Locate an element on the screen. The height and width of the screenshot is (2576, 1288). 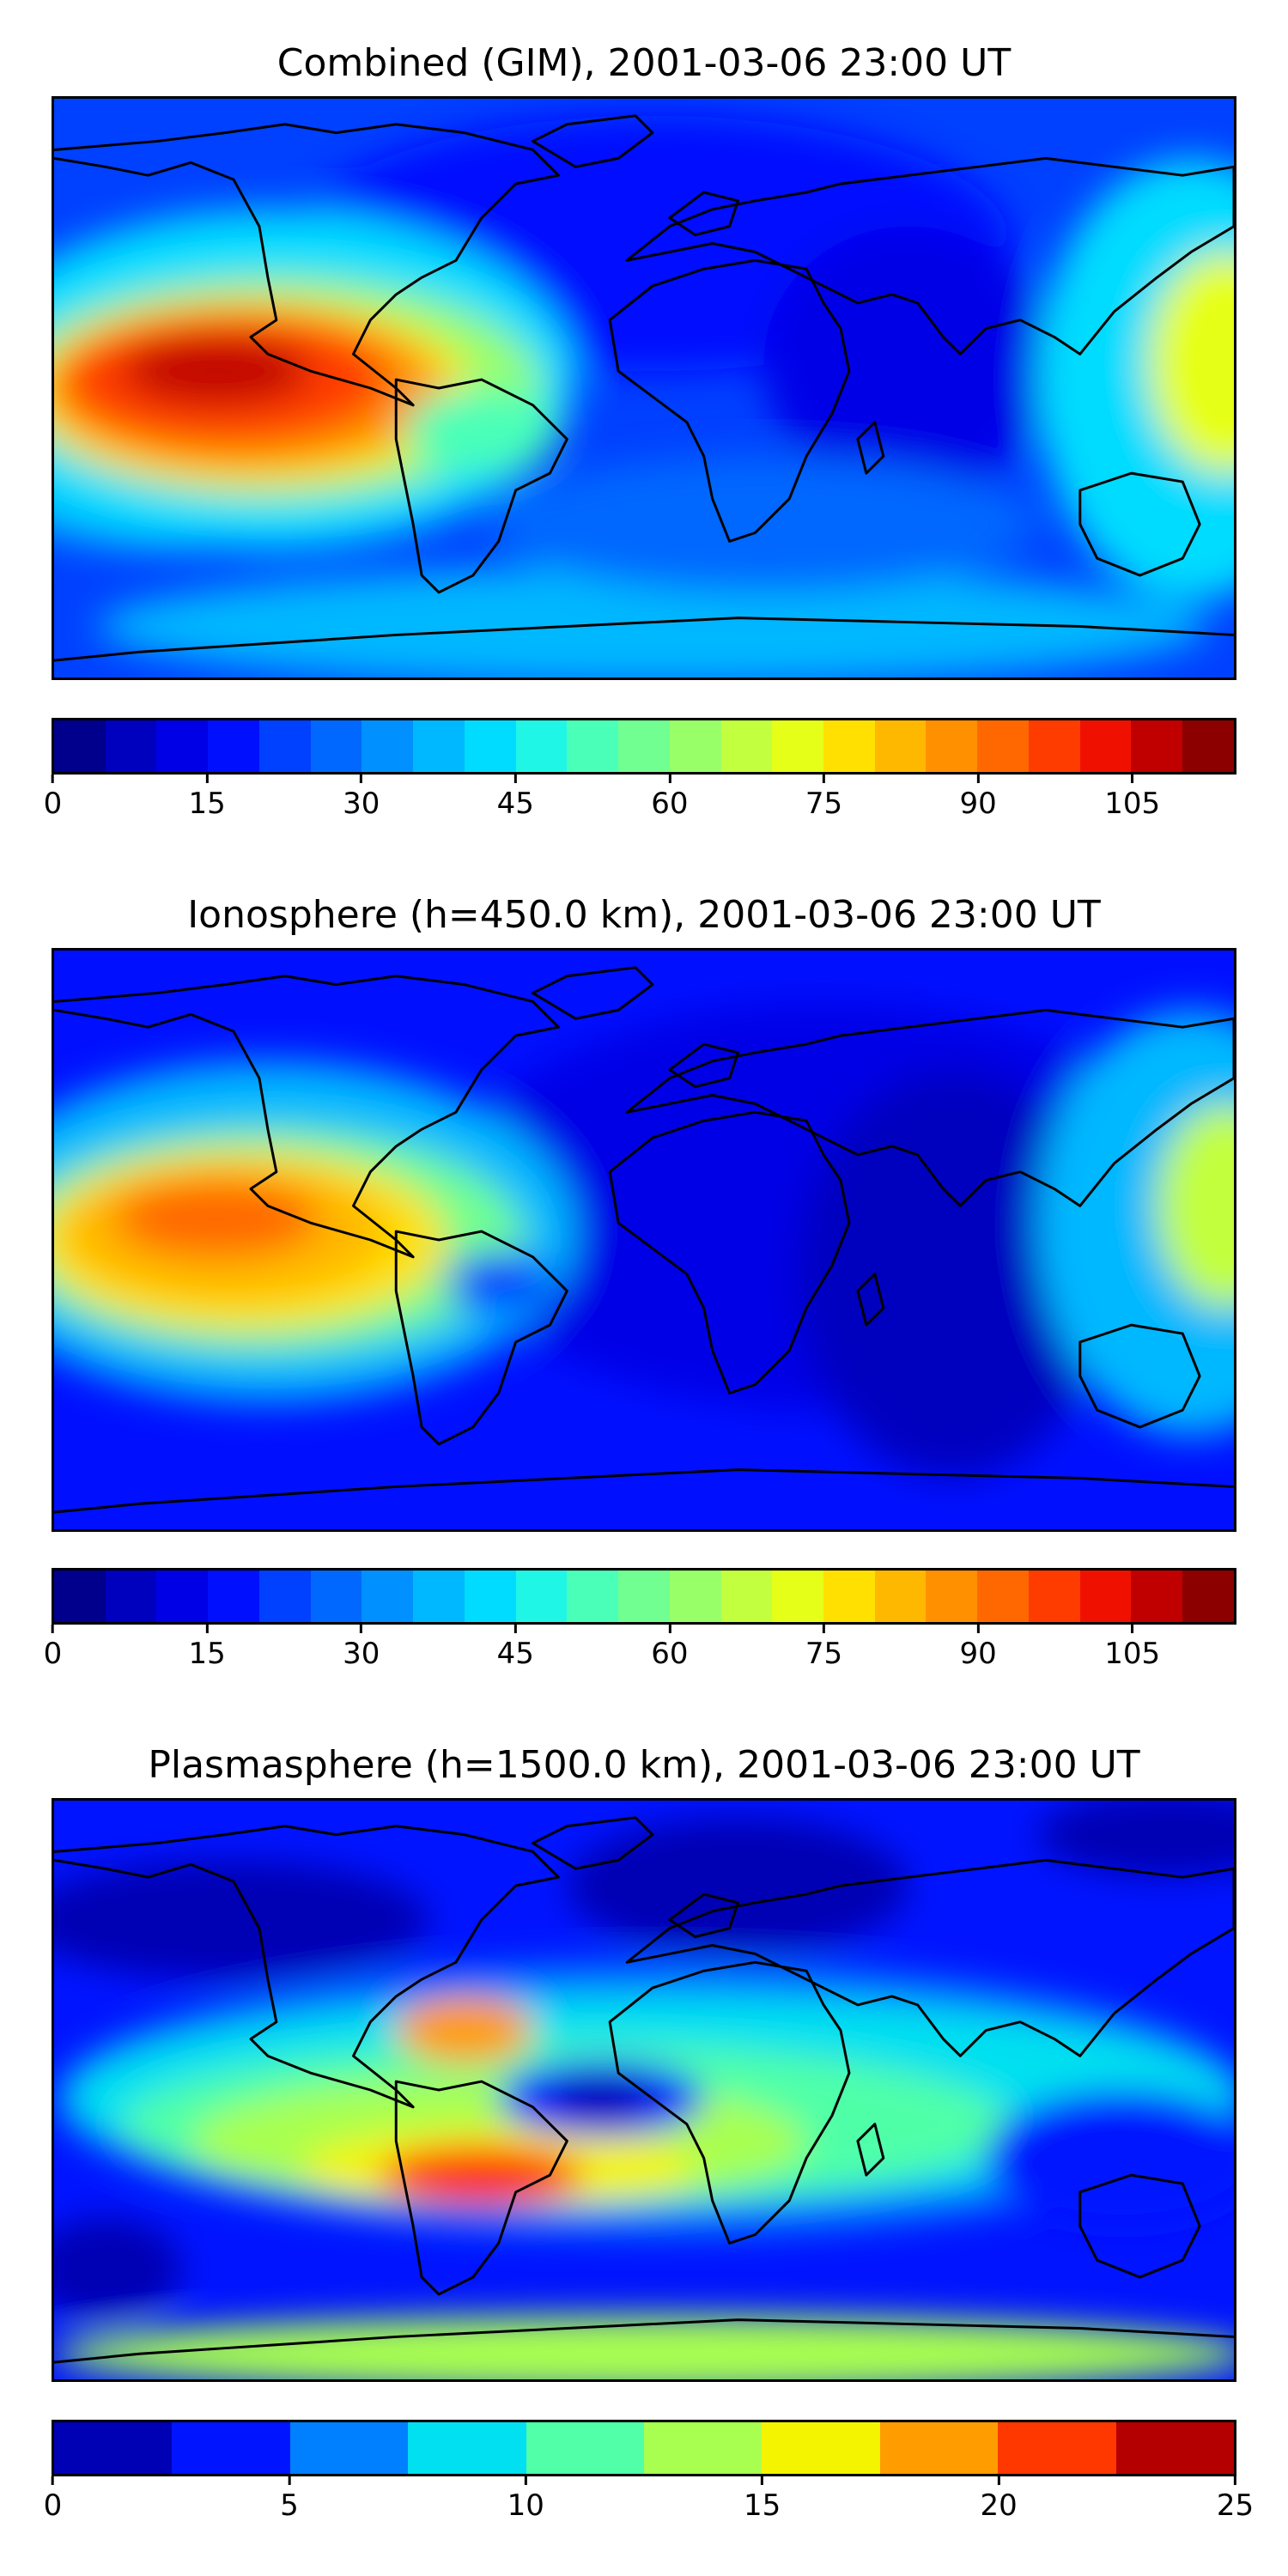
colorbar-ticks-plasmasphere: 0 5 10 15 20 25 is located at coordinates (649, 2502).